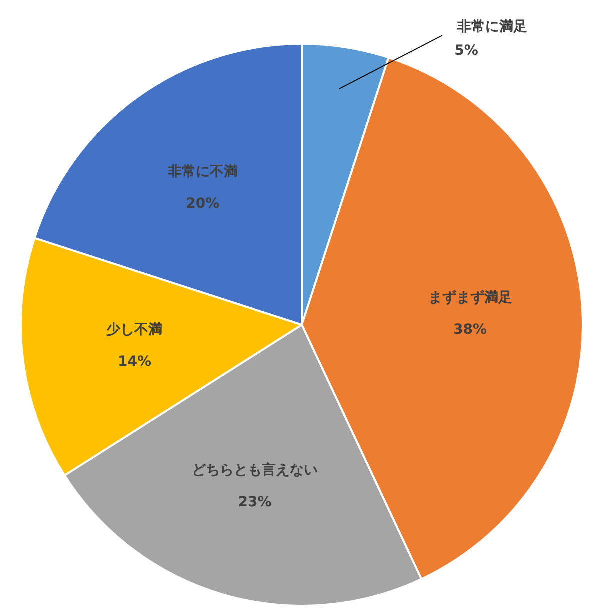  What do you see at coordinates (492, 27) in the screenshot?
I see `slice-label: 非常に満足` at bounding box center [492, 27].